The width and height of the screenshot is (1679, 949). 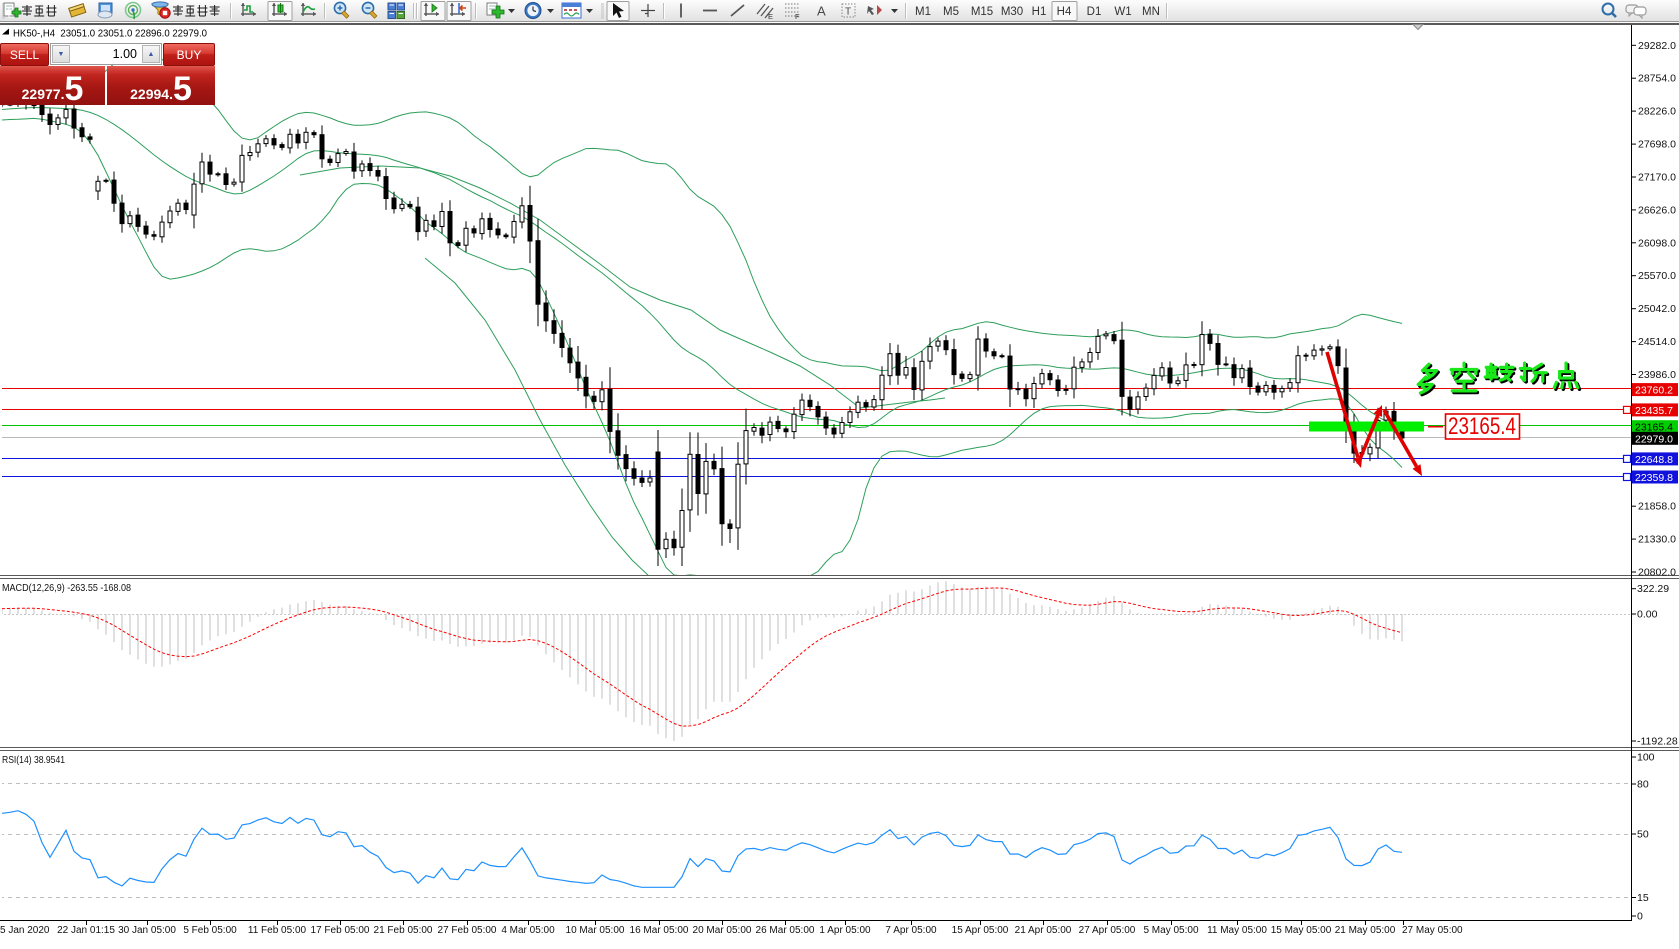 What do you see at coordinates (1365, 930) in the screenshot?
I see `svg-text: 21 May 05:00` at bounding box center [1365, 930].